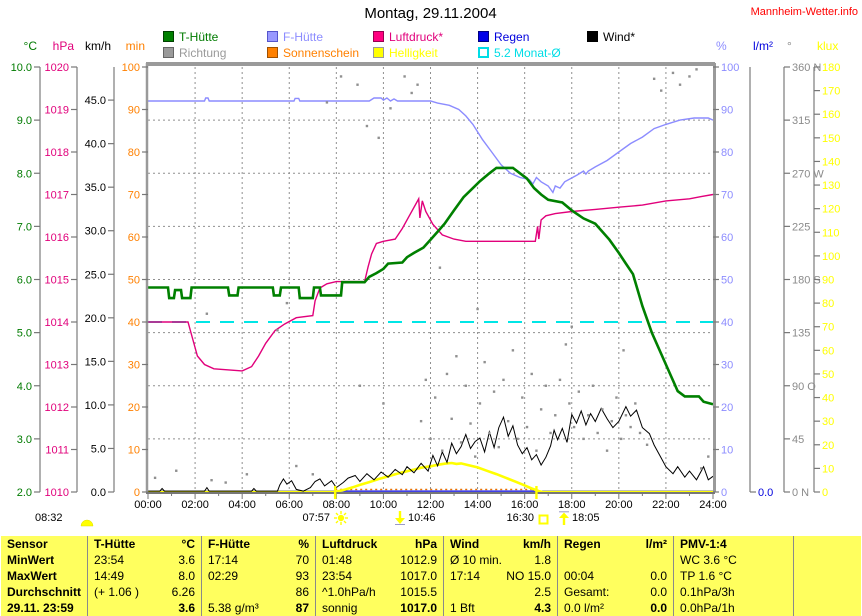 The image size is (862, 616). Describe the element at coordinates (289, 505) in the screenshot. I see `x-tick-label: 06:00` at that location.